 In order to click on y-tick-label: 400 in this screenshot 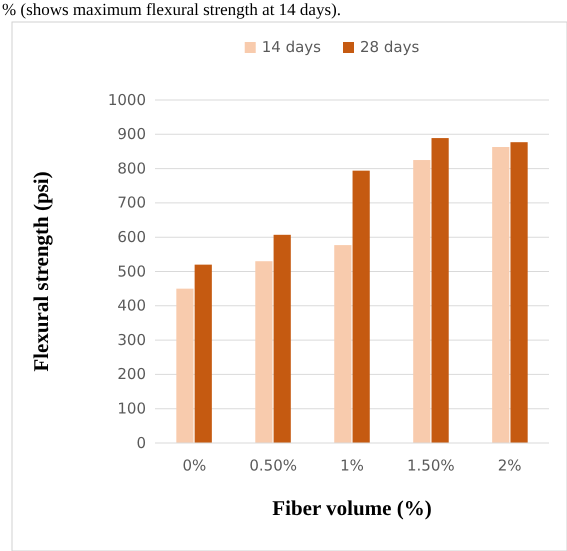, I will do `click(131, 305)`.